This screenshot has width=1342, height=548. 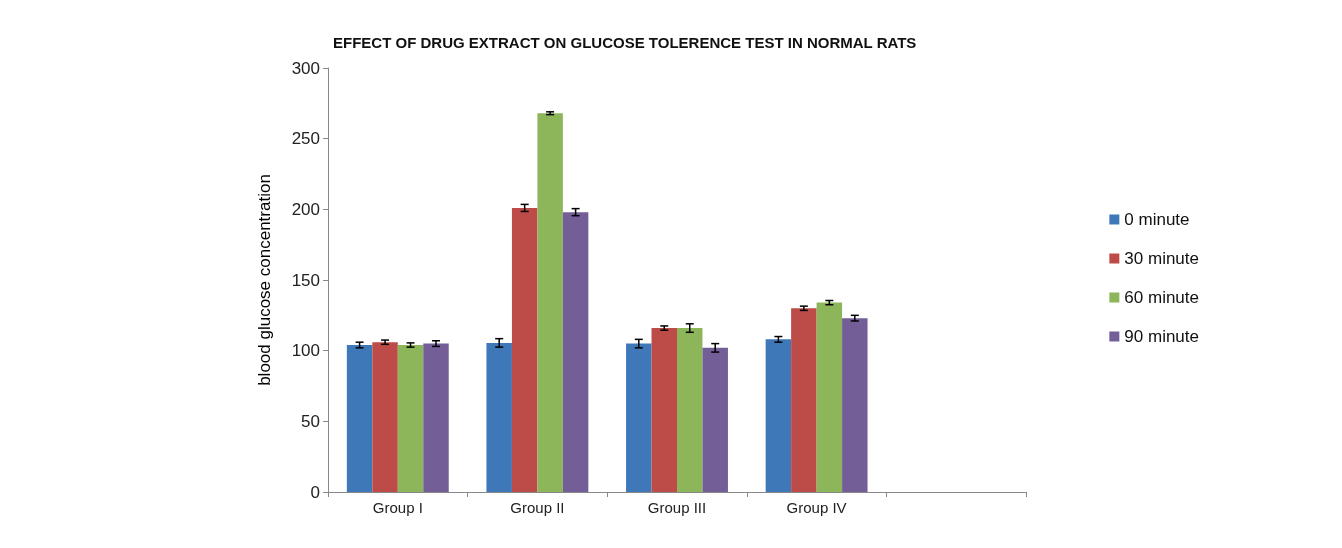 What do you see at coordinates (1162, 297) in the screenshot?
I see `legend-label: 60 minute` at bounding box center [1162, 297].